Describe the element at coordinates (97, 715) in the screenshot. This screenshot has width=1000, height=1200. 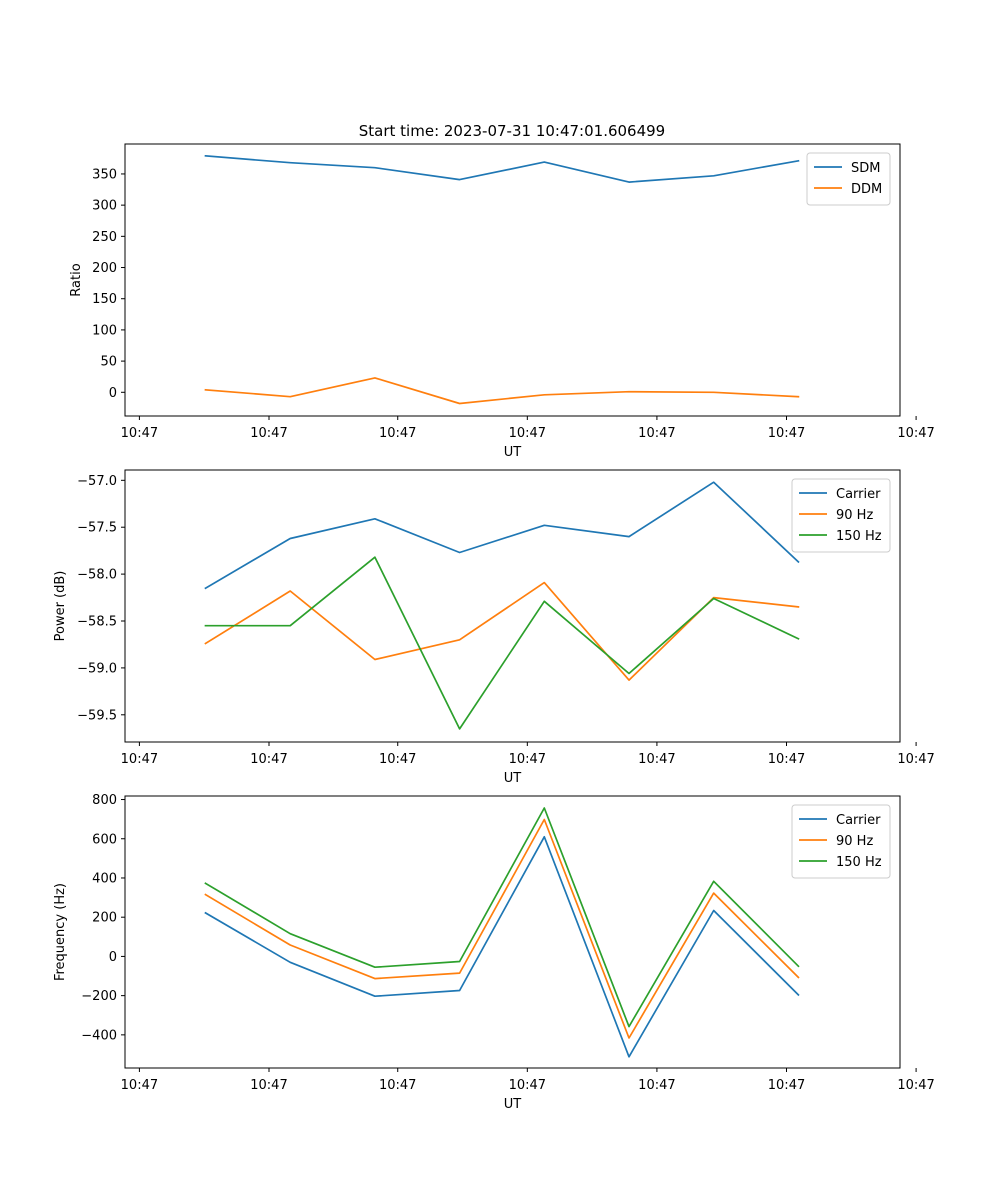
I see `y-tick-label: −59.5` at that location.